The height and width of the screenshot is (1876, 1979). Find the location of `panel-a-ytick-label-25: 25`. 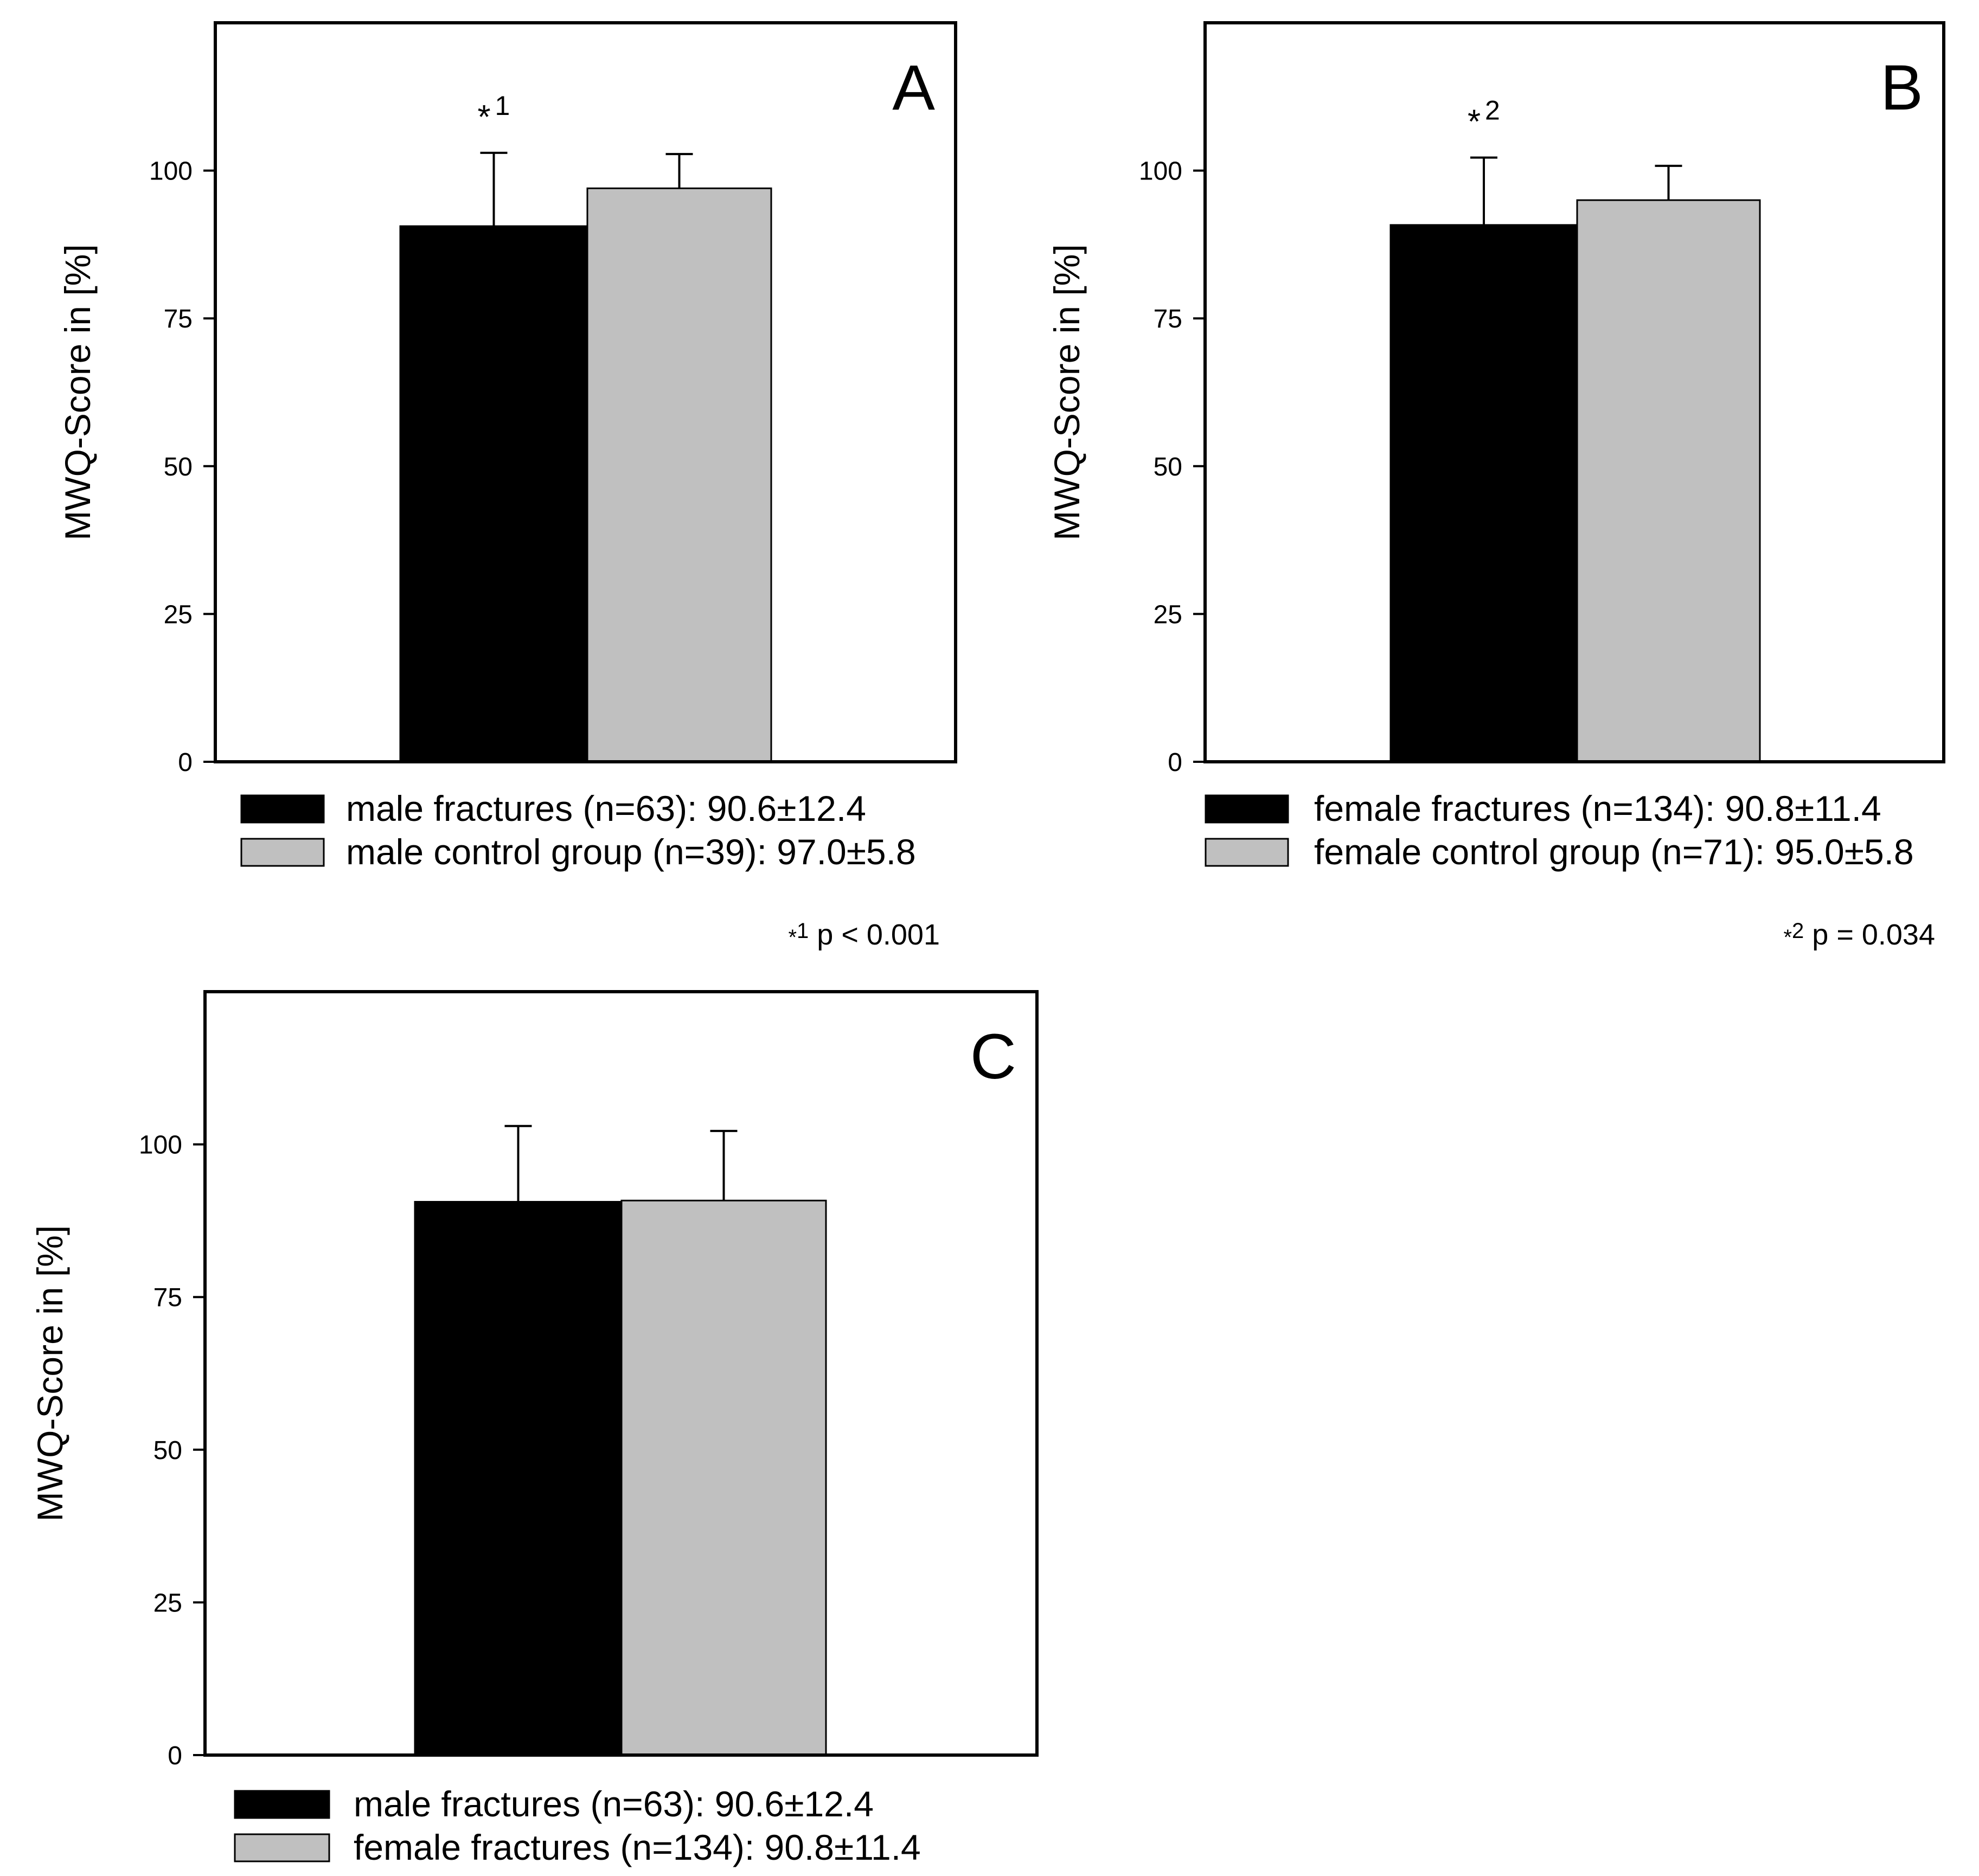

panel-a-ytick-label-25: 25 is located at coordinates (179, 614).